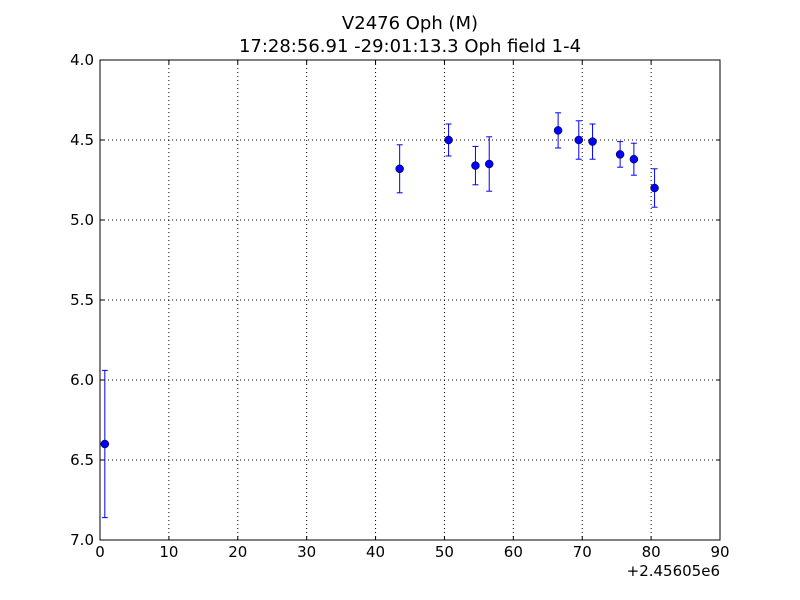 Image resolution: width=800 pixels, height=600 pixels. What do you see at coordinates (100, 552) in the screenshot?
I see `x-tick-label: 0` at bounding box center [100, 552].